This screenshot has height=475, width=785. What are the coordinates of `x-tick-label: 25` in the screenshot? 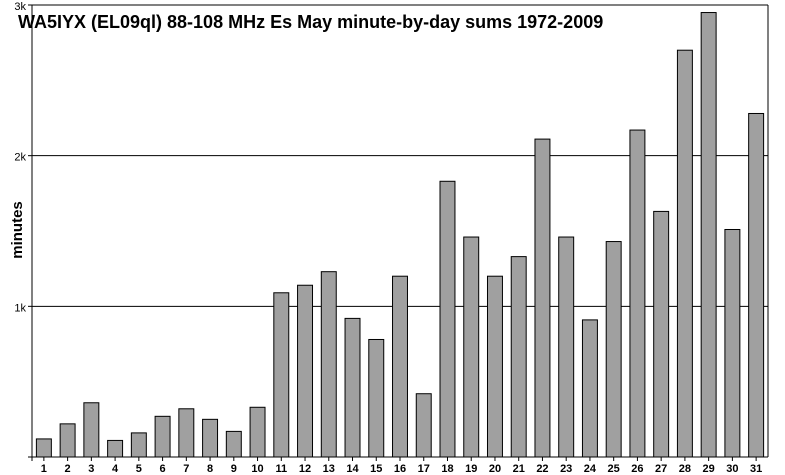 It's located at (614, 469).